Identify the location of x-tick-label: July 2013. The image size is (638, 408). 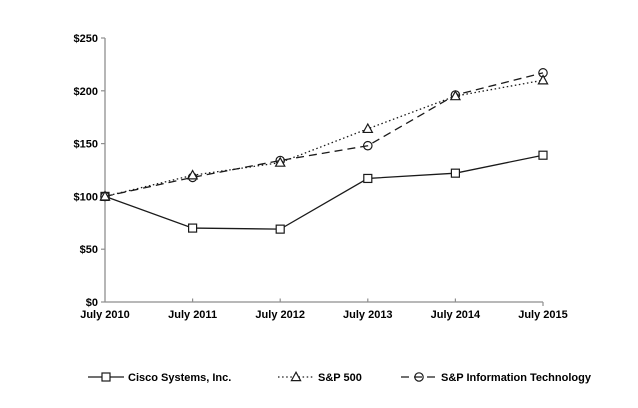
(368, 315).